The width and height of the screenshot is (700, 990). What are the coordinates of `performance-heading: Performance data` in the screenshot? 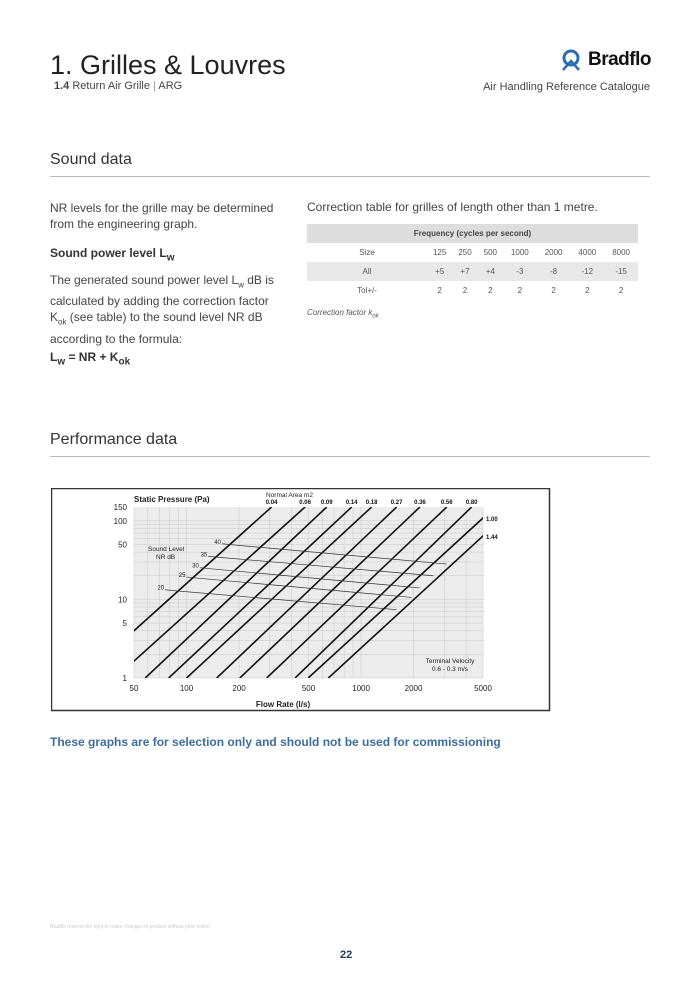 It's located at (350, 444).